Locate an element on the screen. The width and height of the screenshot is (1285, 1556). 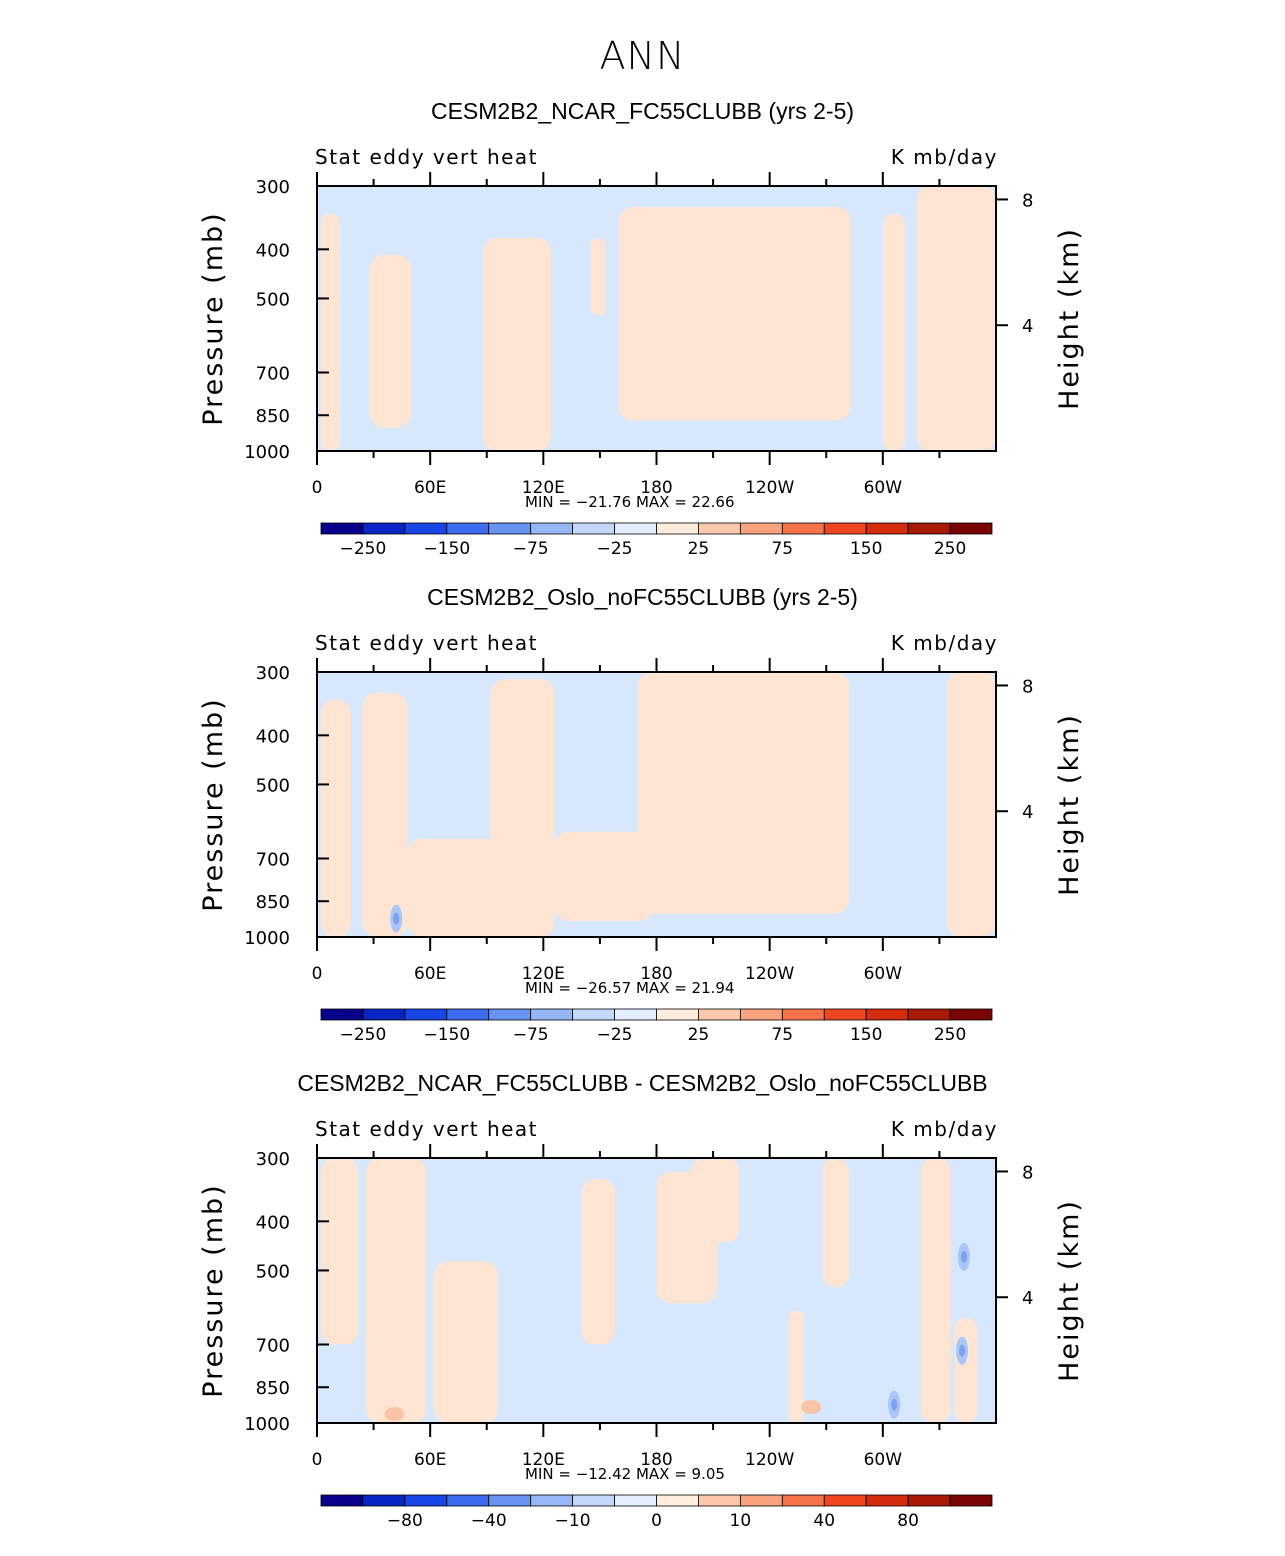
colorbar-tick-label: −150 is located at coordinates (446, 1035).